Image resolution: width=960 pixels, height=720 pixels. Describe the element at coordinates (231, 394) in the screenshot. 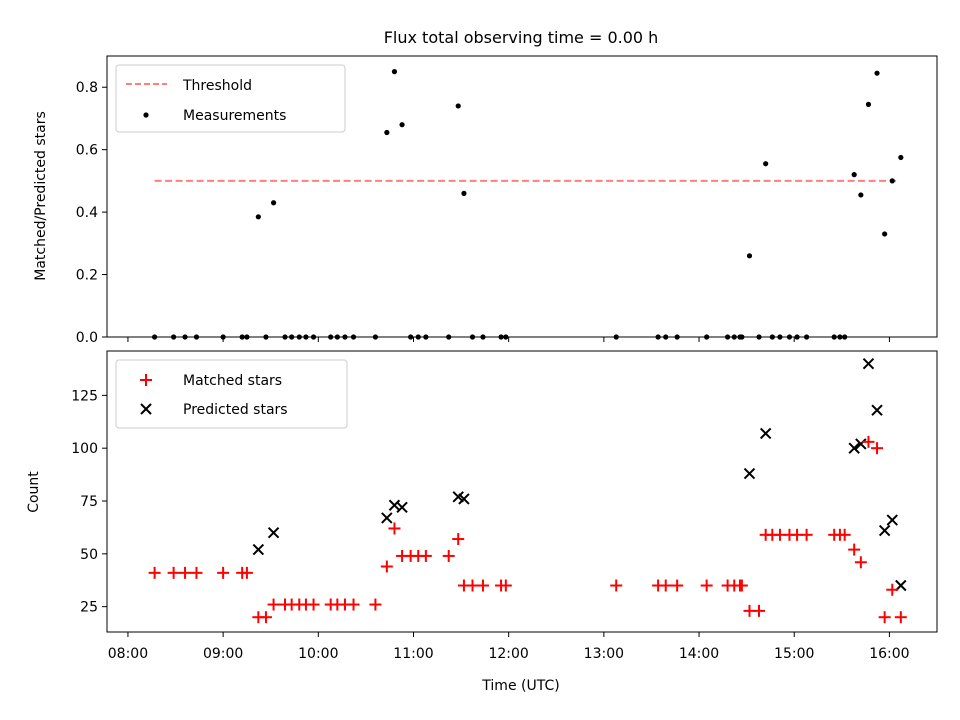

I see `count-legend: Matched stars Predicted stars` at that location.